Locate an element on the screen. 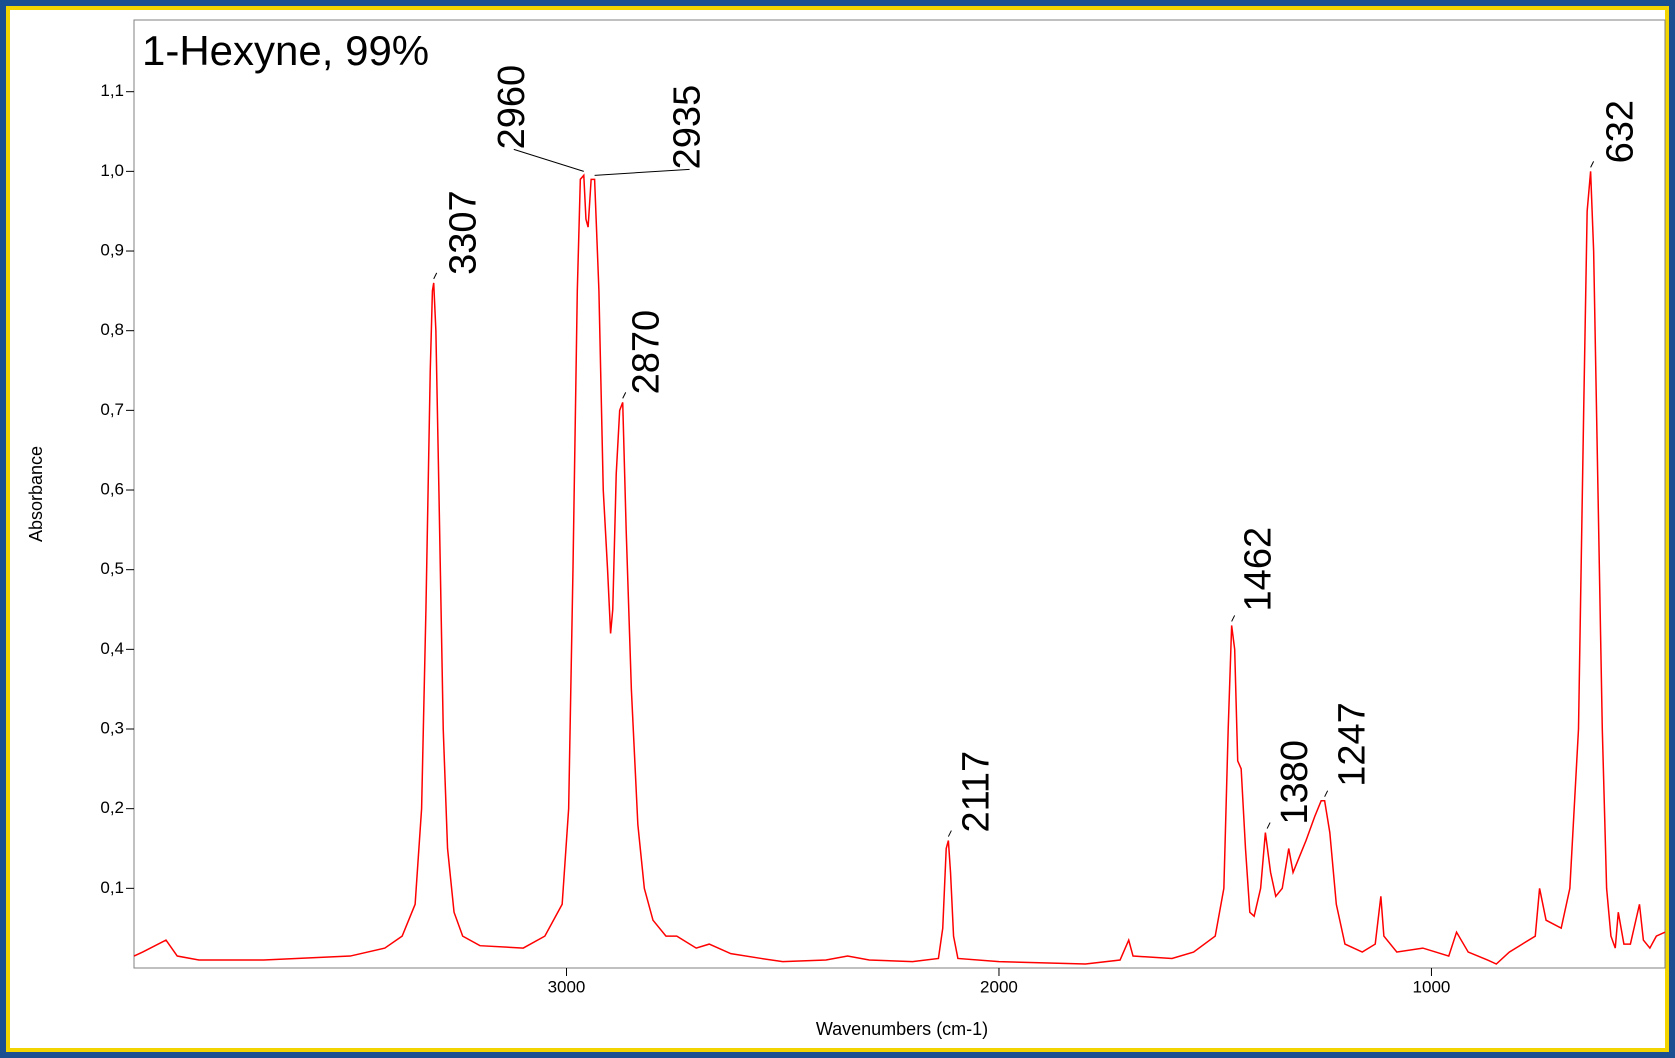  y-tick-label: 0,2 is located at coordinates (112, 807).